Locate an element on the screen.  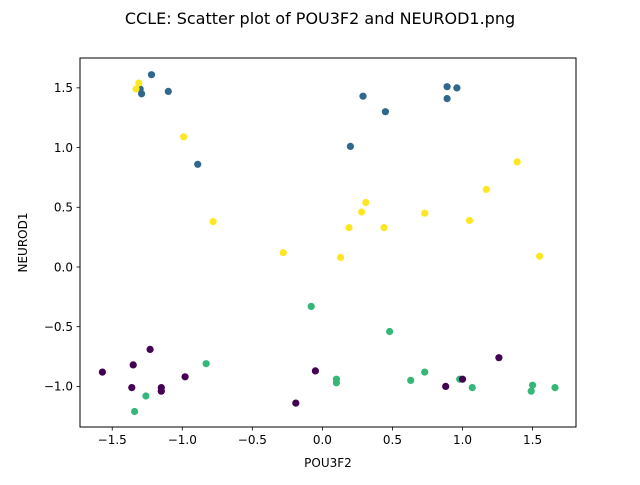
y-tick-label: 1.5 is located at coordinates (63, 88).